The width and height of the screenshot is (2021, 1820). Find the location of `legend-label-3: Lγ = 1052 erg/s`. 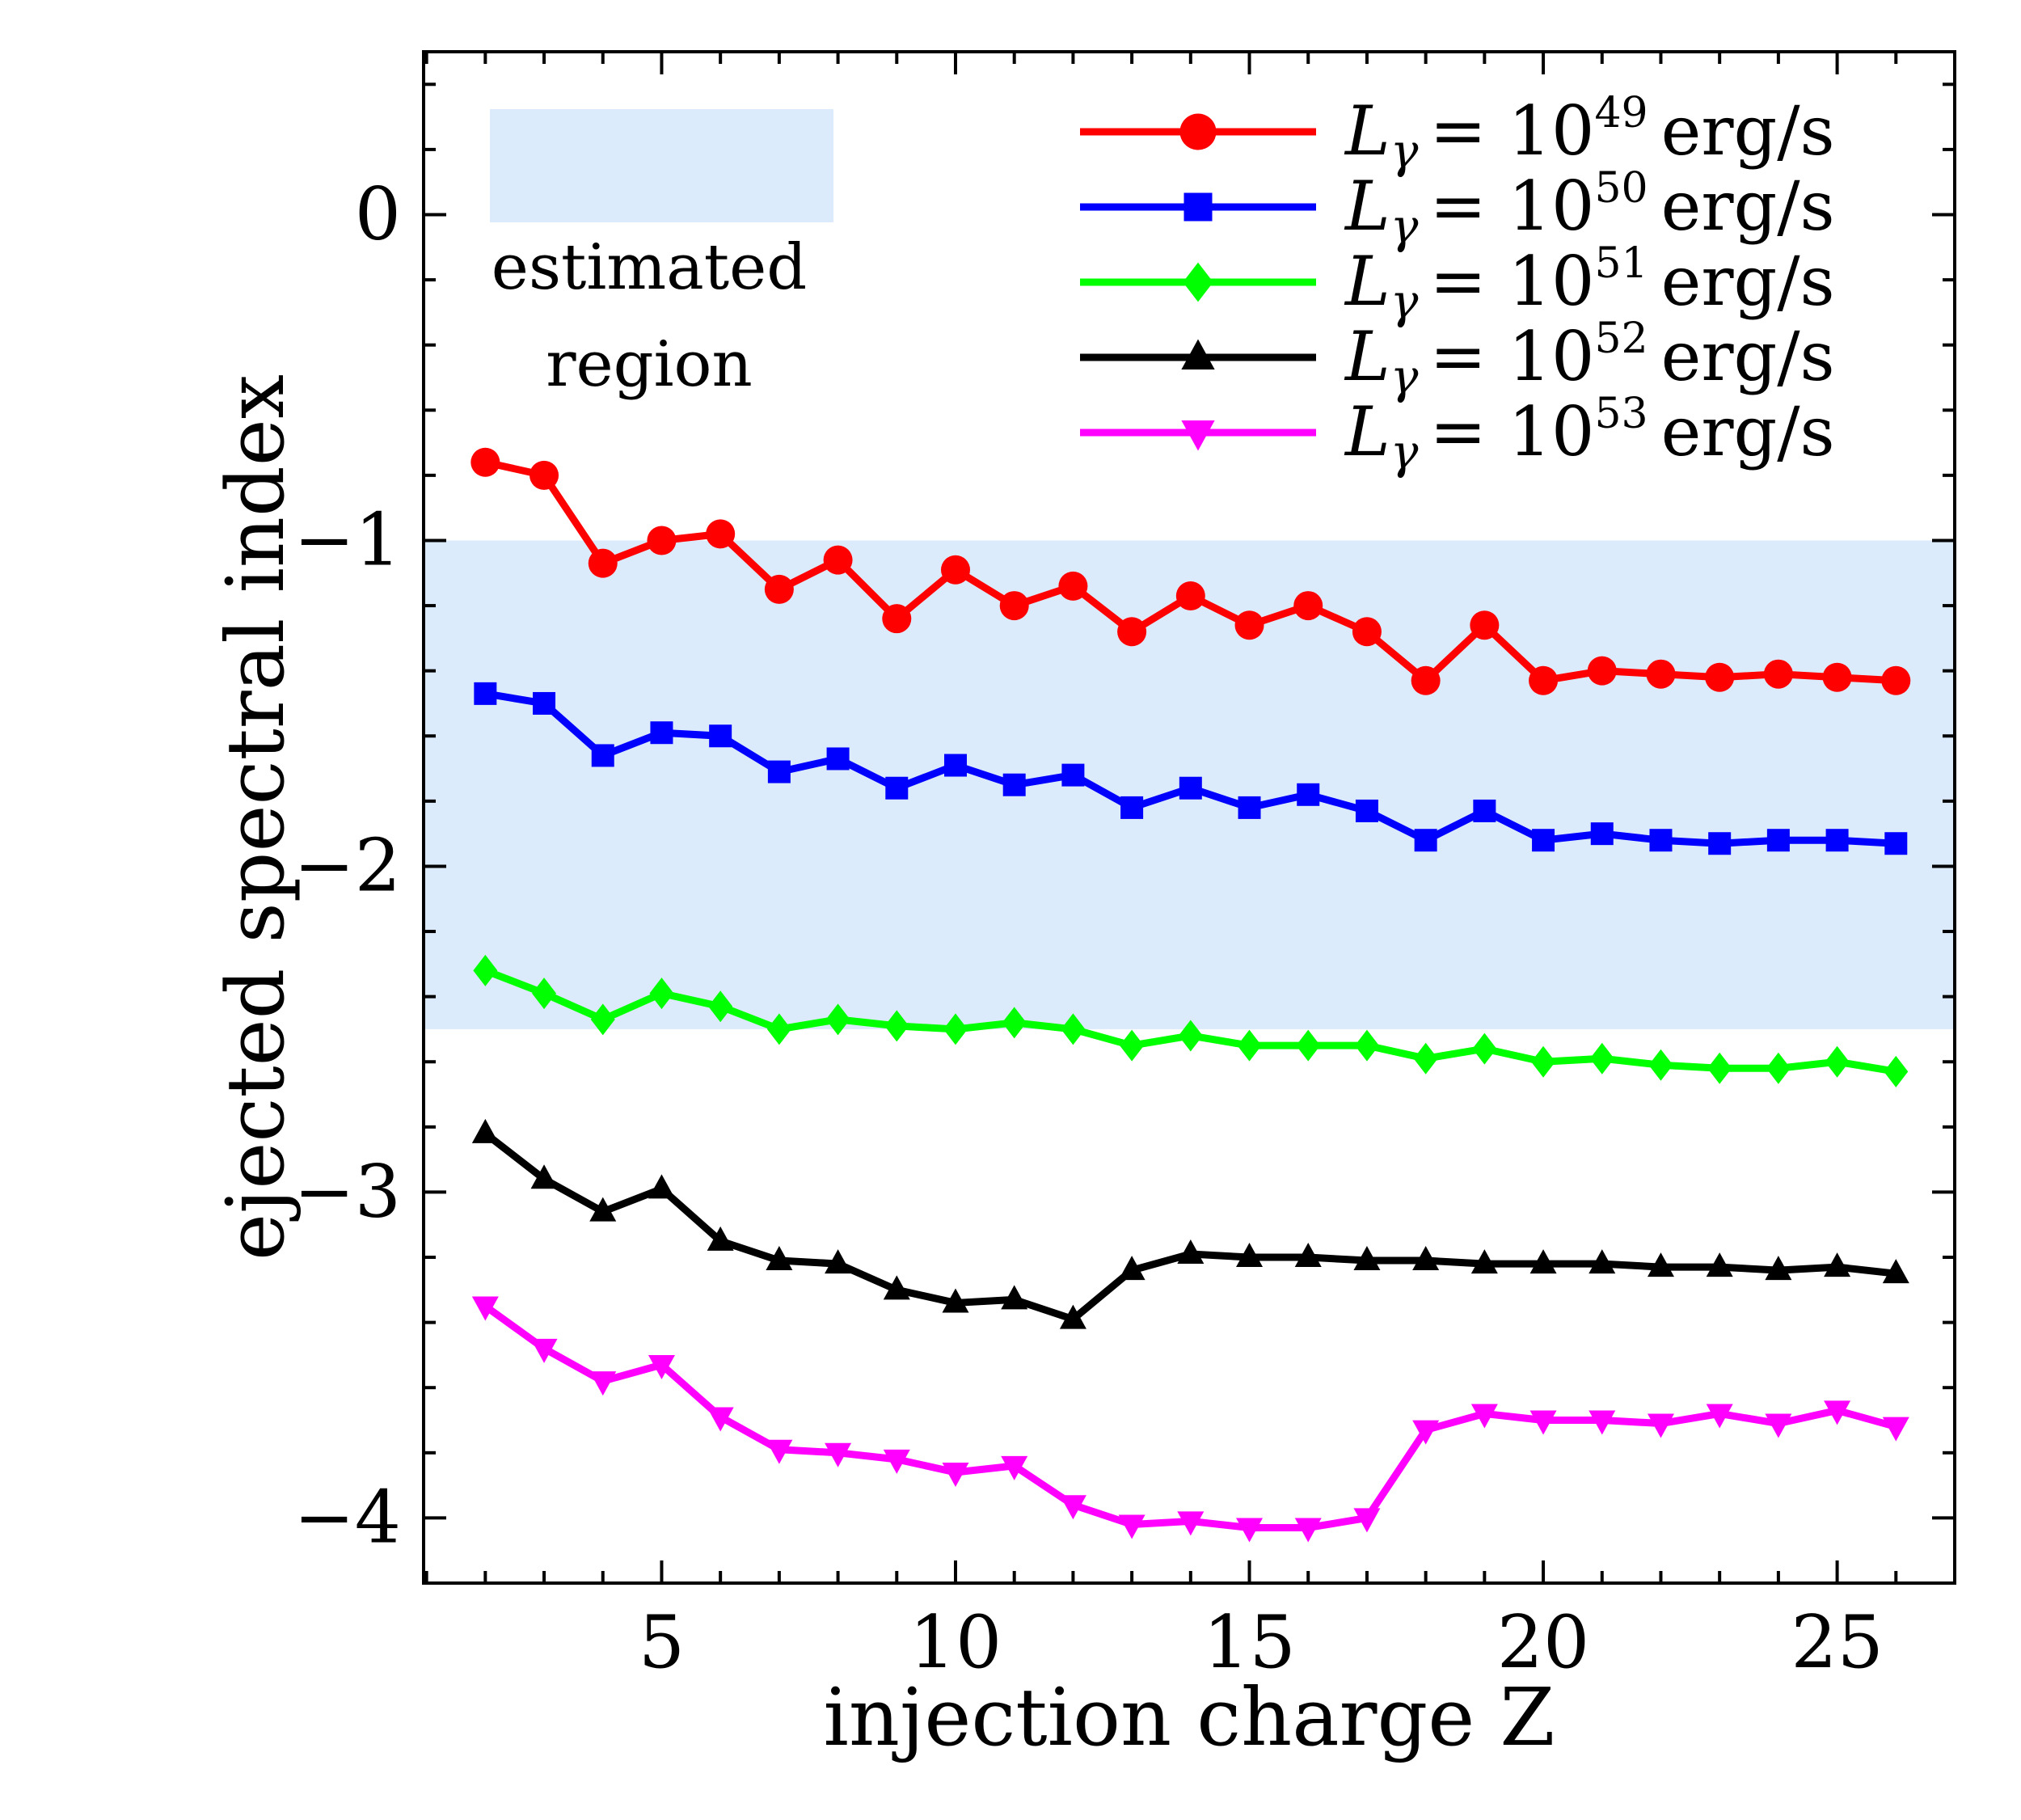

legend-label-3: Lγ = 1052 erg/s is located at coordinates (1590, 359).